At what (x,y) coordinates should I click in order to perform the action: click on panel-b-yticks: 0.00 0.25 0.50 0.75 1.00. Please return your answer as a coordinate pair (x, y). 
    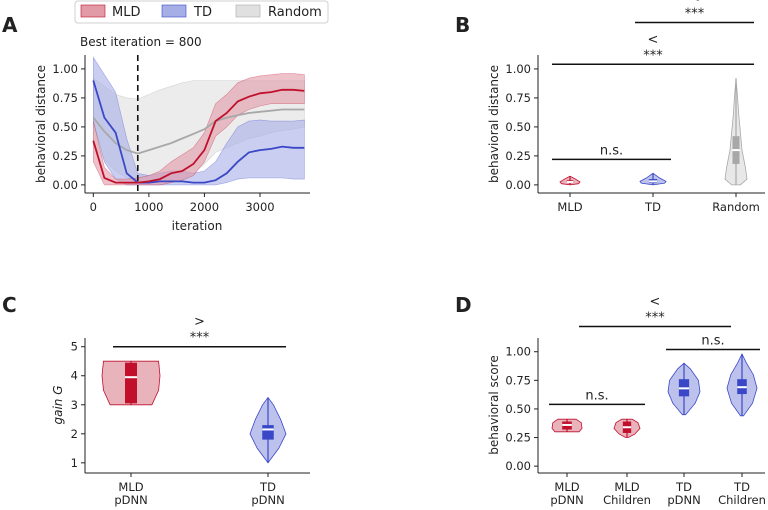
    Looking at the image, I should click on (521, 127).